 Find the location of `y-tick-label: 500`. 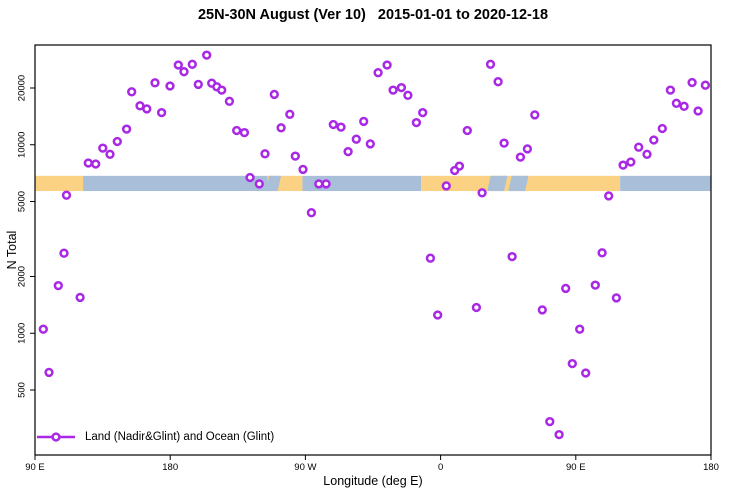

y-tick-label: 500 is located at coordinates (22, 390).